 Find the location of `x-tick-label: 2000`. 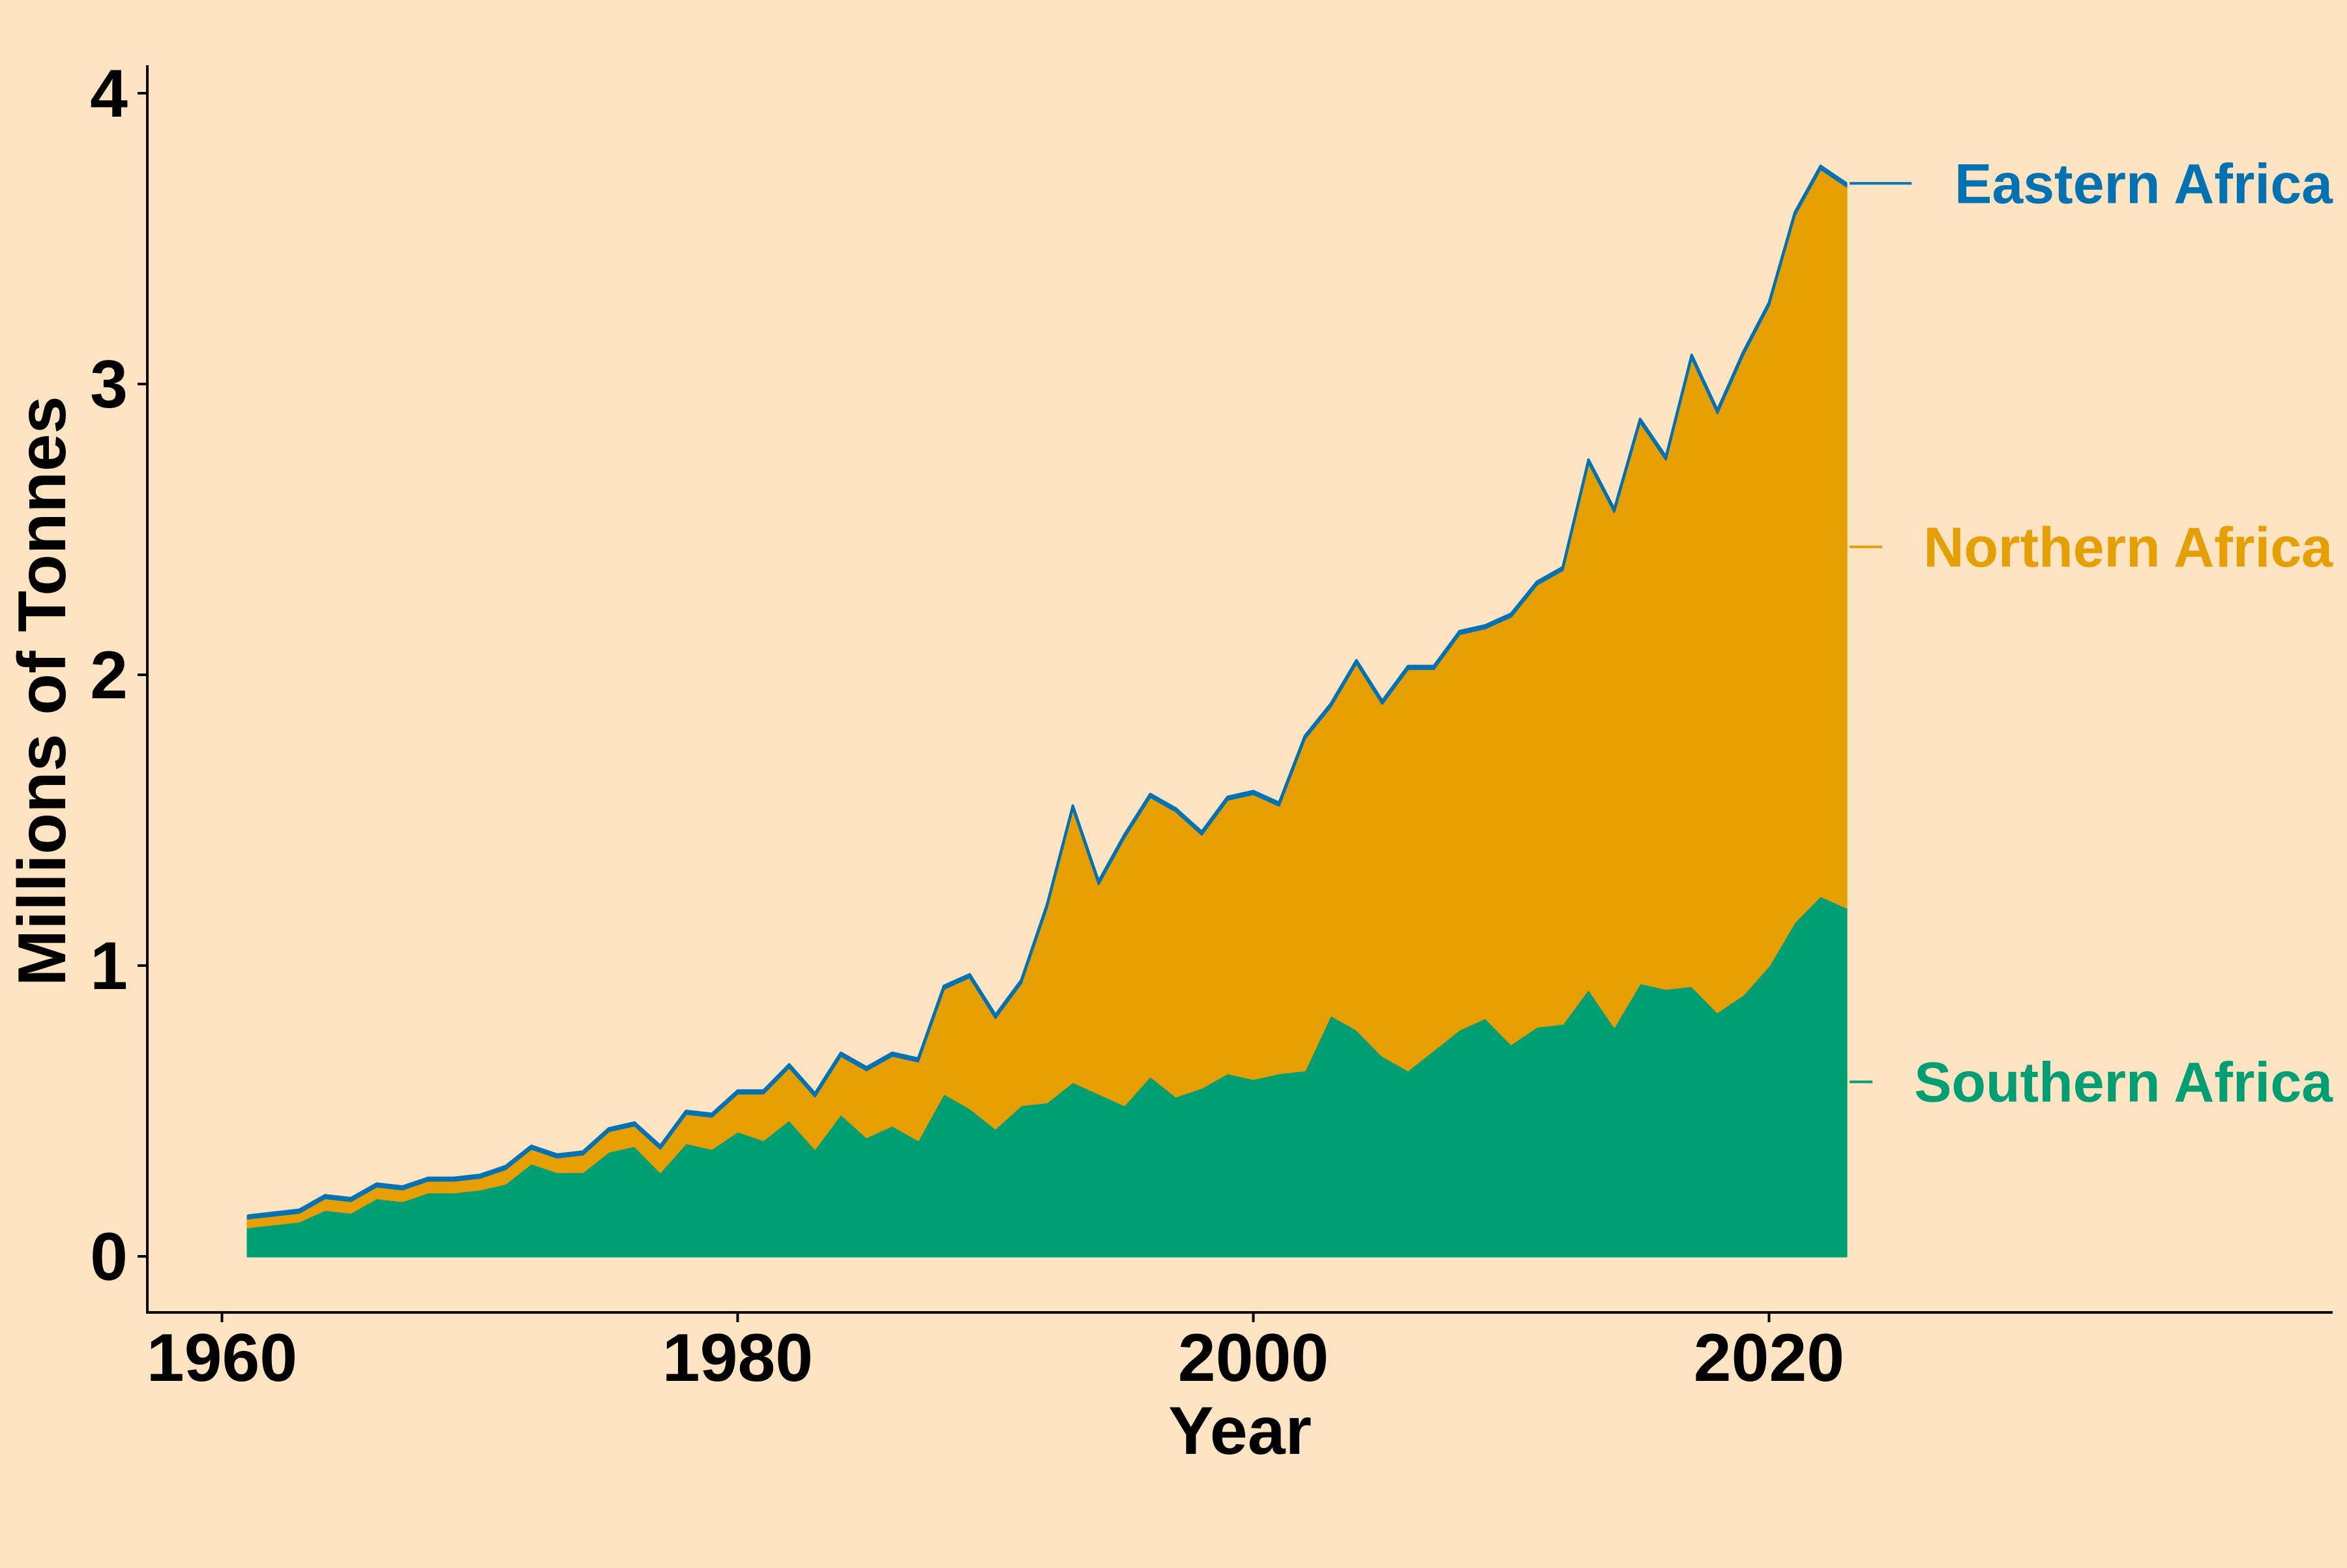

x-tick-label: 2000 is located at coordinates (1253, 1358).